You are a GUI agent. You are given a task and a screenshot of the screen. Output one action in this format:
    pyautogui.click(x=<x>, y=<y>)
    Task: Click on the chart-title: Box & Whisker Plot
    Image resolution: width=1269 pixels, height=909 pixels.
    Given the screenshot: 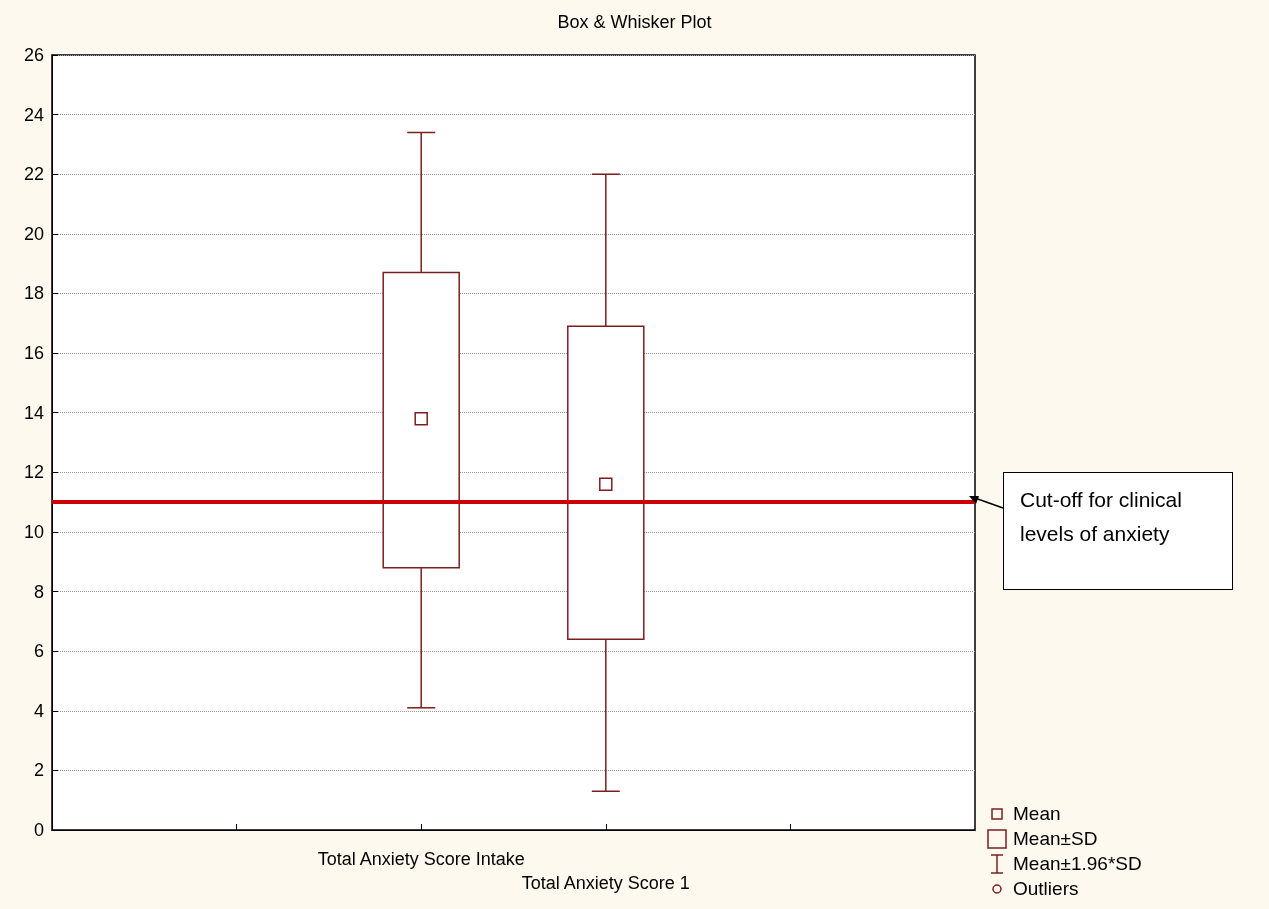 What is the action you would take?
    pyautogui.click(x=634, y=22)
    